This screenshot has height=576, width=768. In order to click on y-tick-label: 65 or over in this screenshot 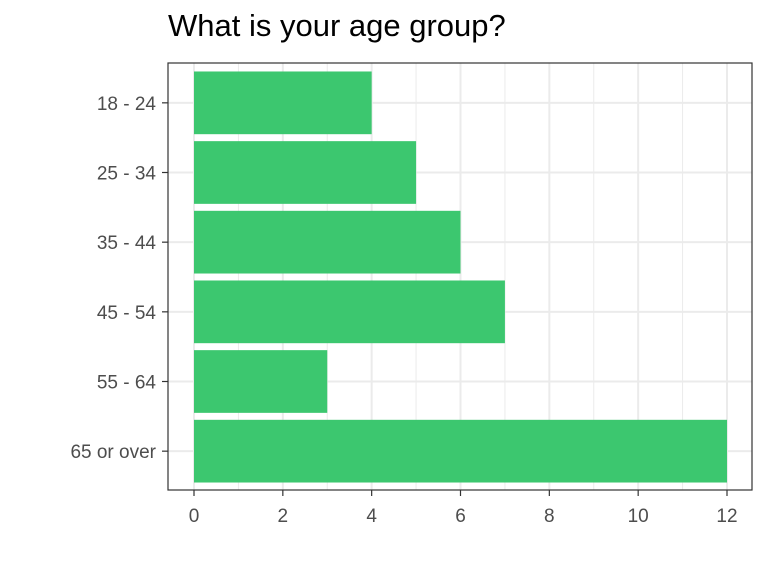, I will do `click(113, 452)`.